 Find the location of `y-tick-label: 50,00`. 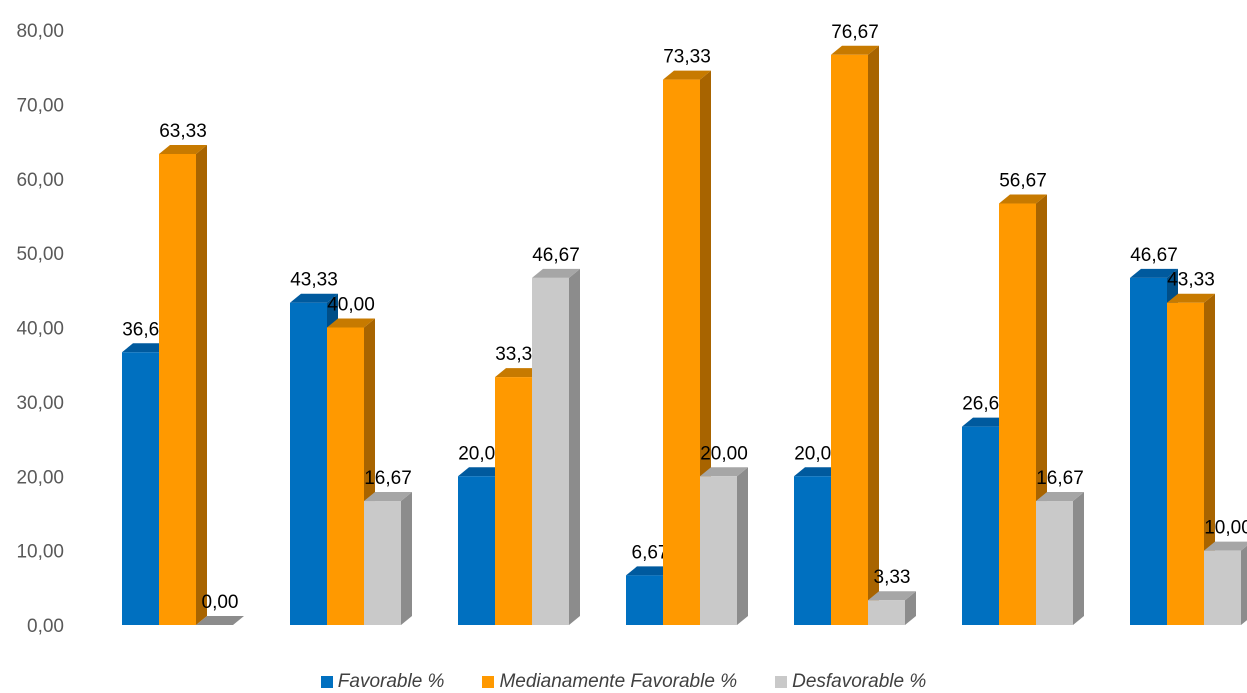

y-tick-label: 50,00 is located at coordinates (40, 254).